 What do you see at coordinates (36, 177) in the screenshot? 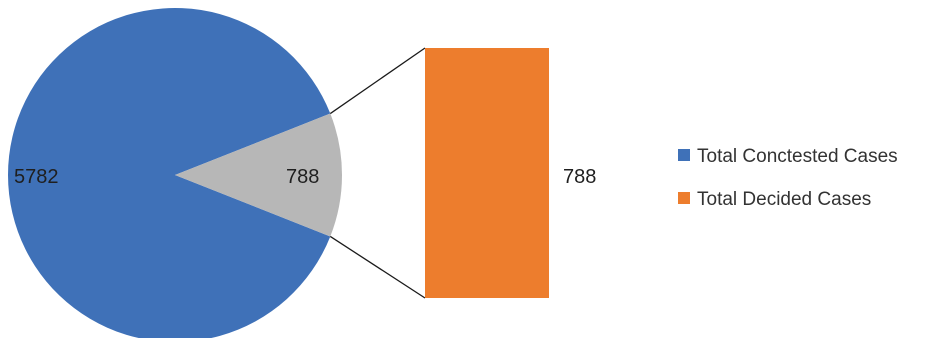
I see `data-label-total-contested-cases: 5782` at bounding box center [36, 177].